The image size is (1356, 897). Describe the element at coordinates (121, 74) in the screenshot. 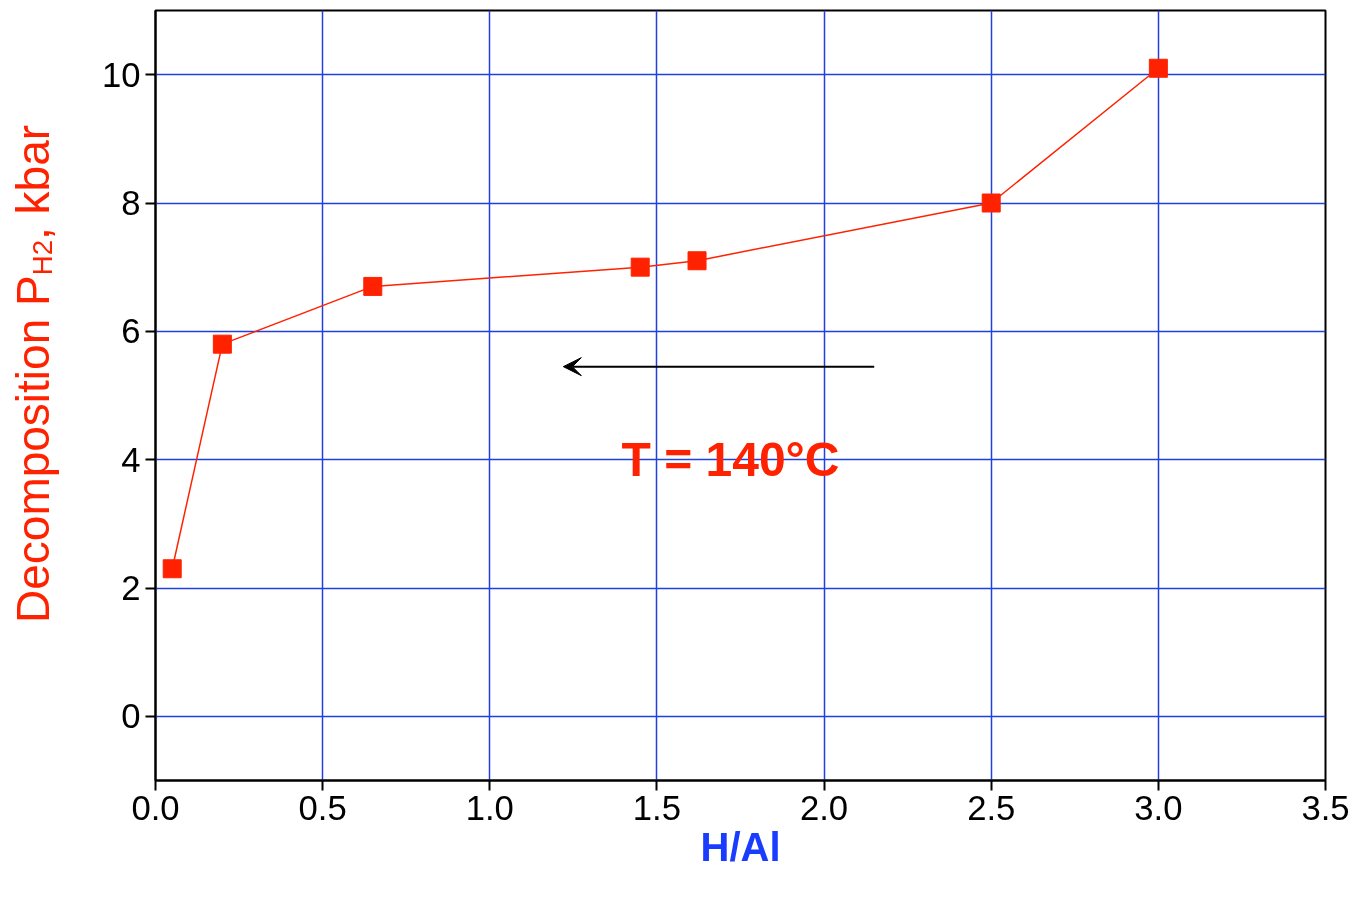

I see `y-tick-label: 10` at that location.